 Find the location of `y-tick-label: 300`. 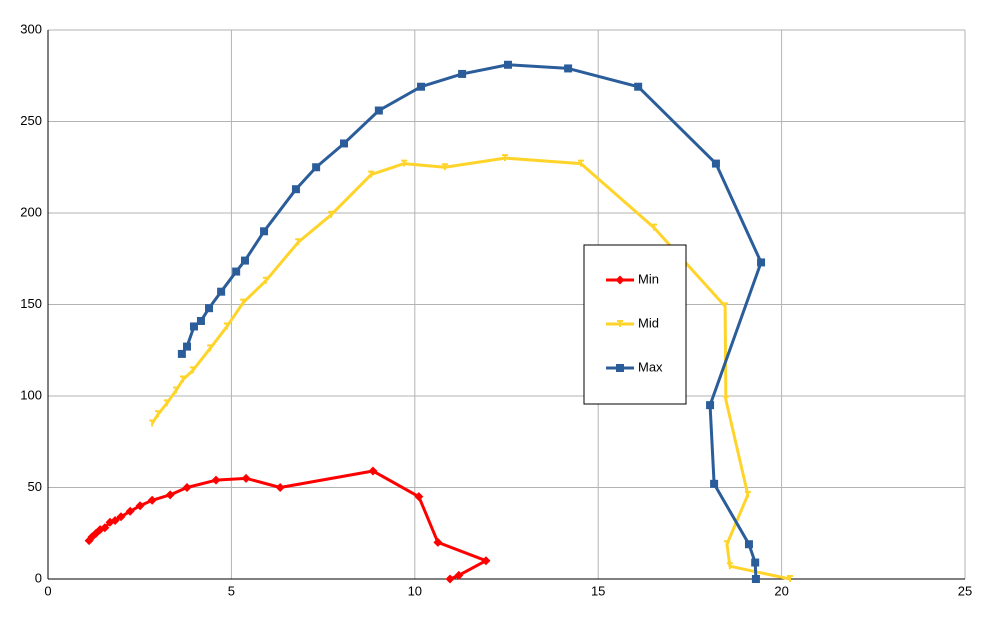

y-tick-label: 300 is located at coordinates (31, 28).